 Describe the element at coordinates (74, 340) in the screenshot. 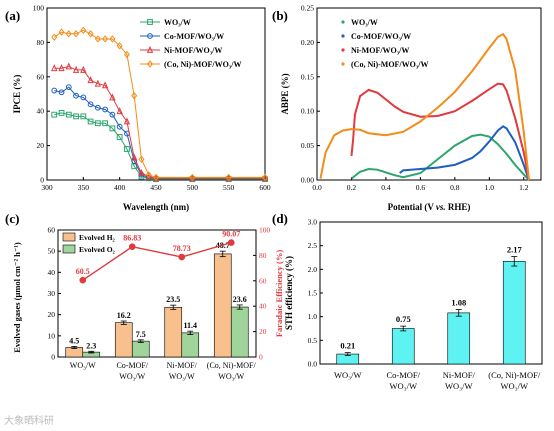

I see `bar-value-label: 4.5` at that location.